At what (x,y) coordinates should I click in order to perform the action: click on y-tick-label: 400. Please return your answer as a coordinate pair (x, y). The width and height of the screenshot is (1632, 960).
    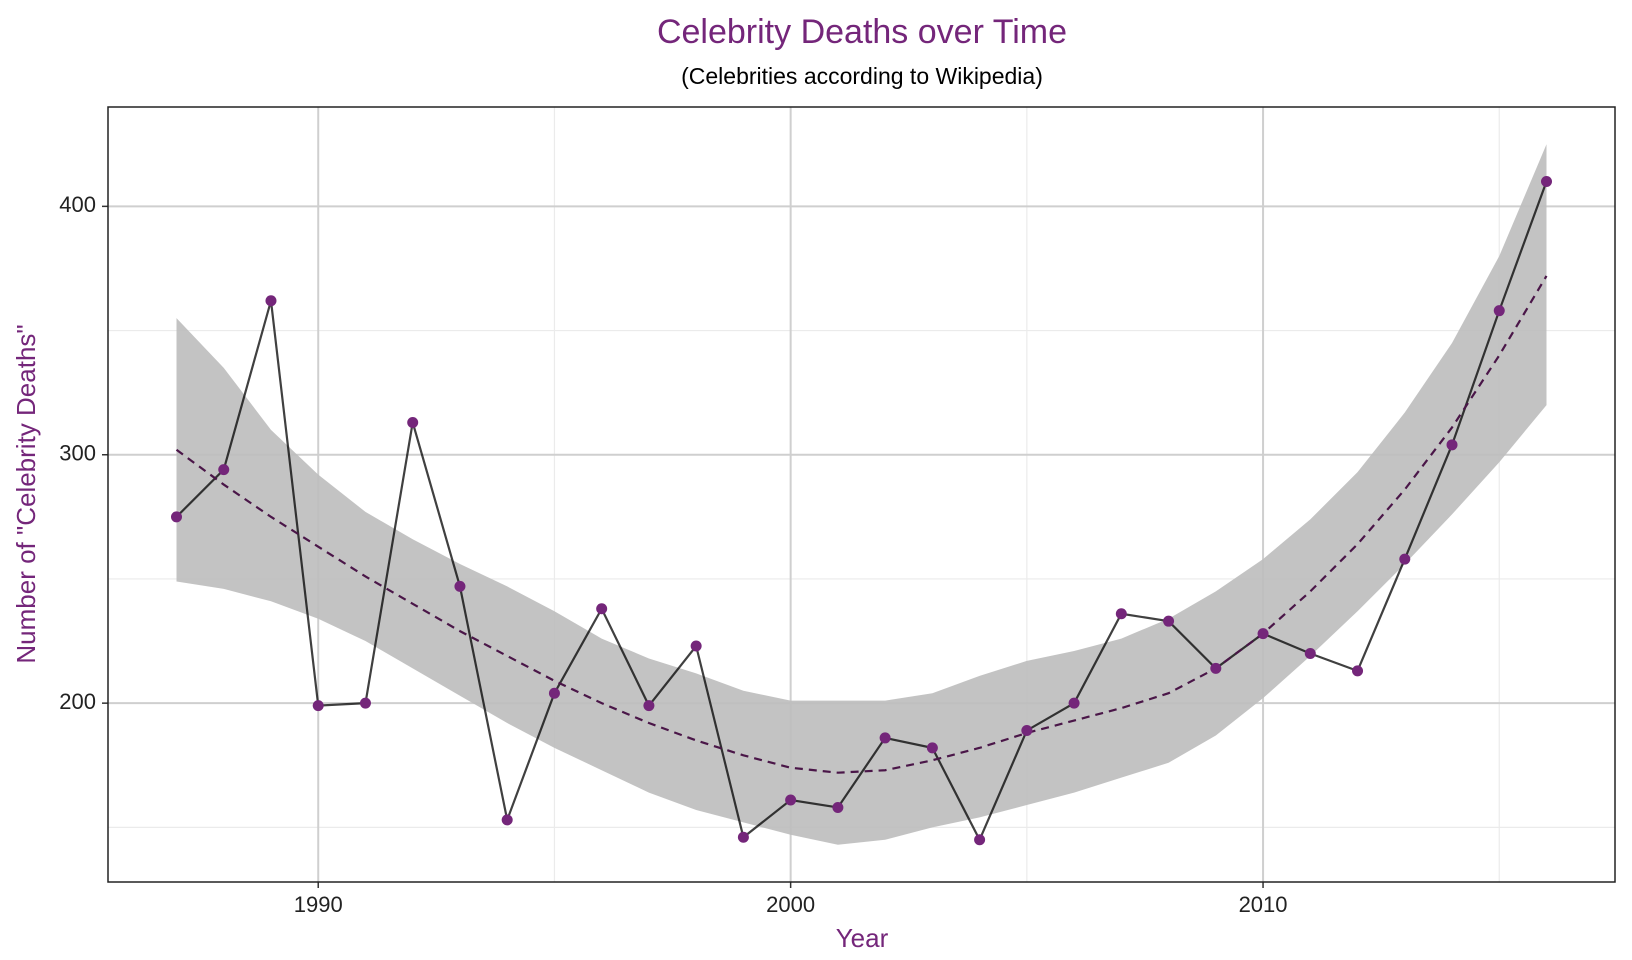
    Looking at the image, I should click on (77, 204).